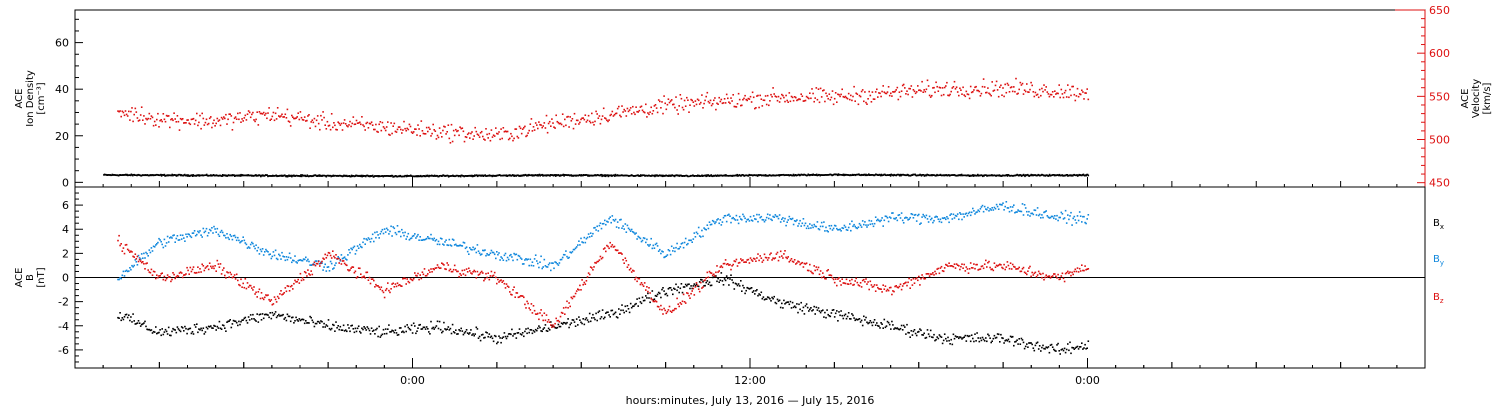  Describe the element at coordinates (65, 229) in the screenshot. I see `y-tick-label: 4` at that location.